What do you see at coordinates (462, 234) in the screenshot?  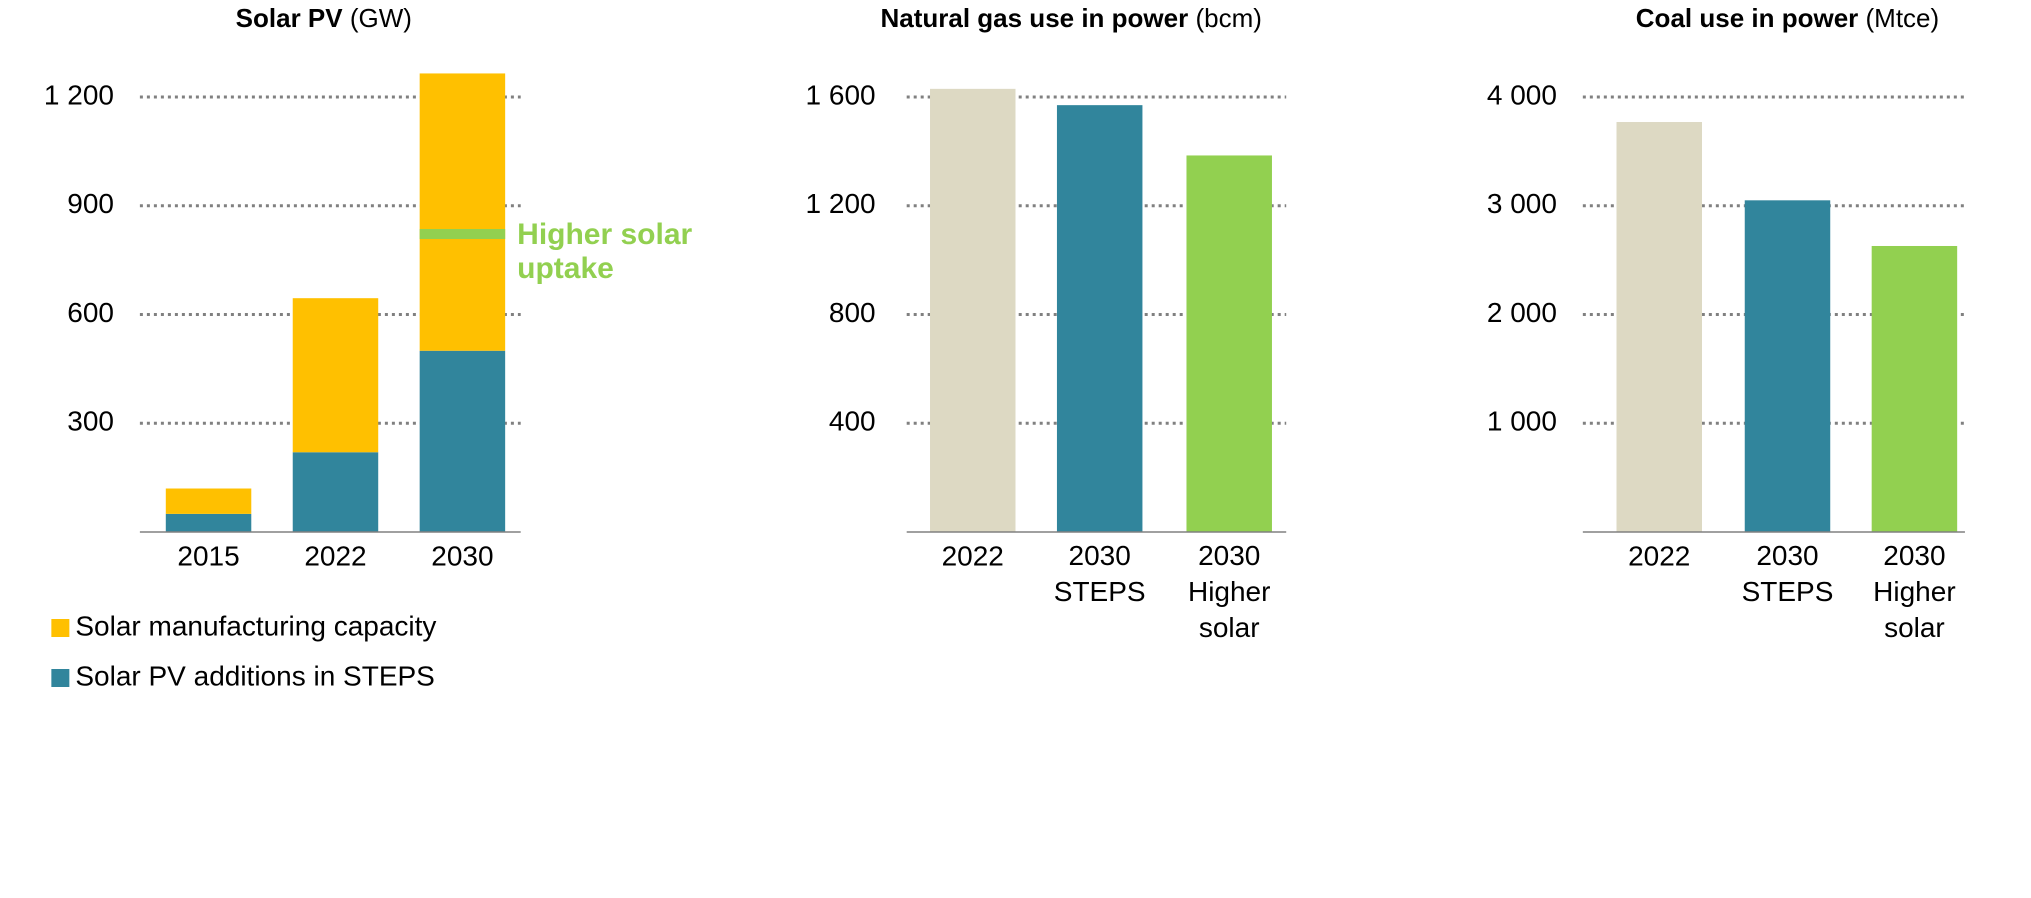 I see `annotation-marker` at bounding box center [462, 234].